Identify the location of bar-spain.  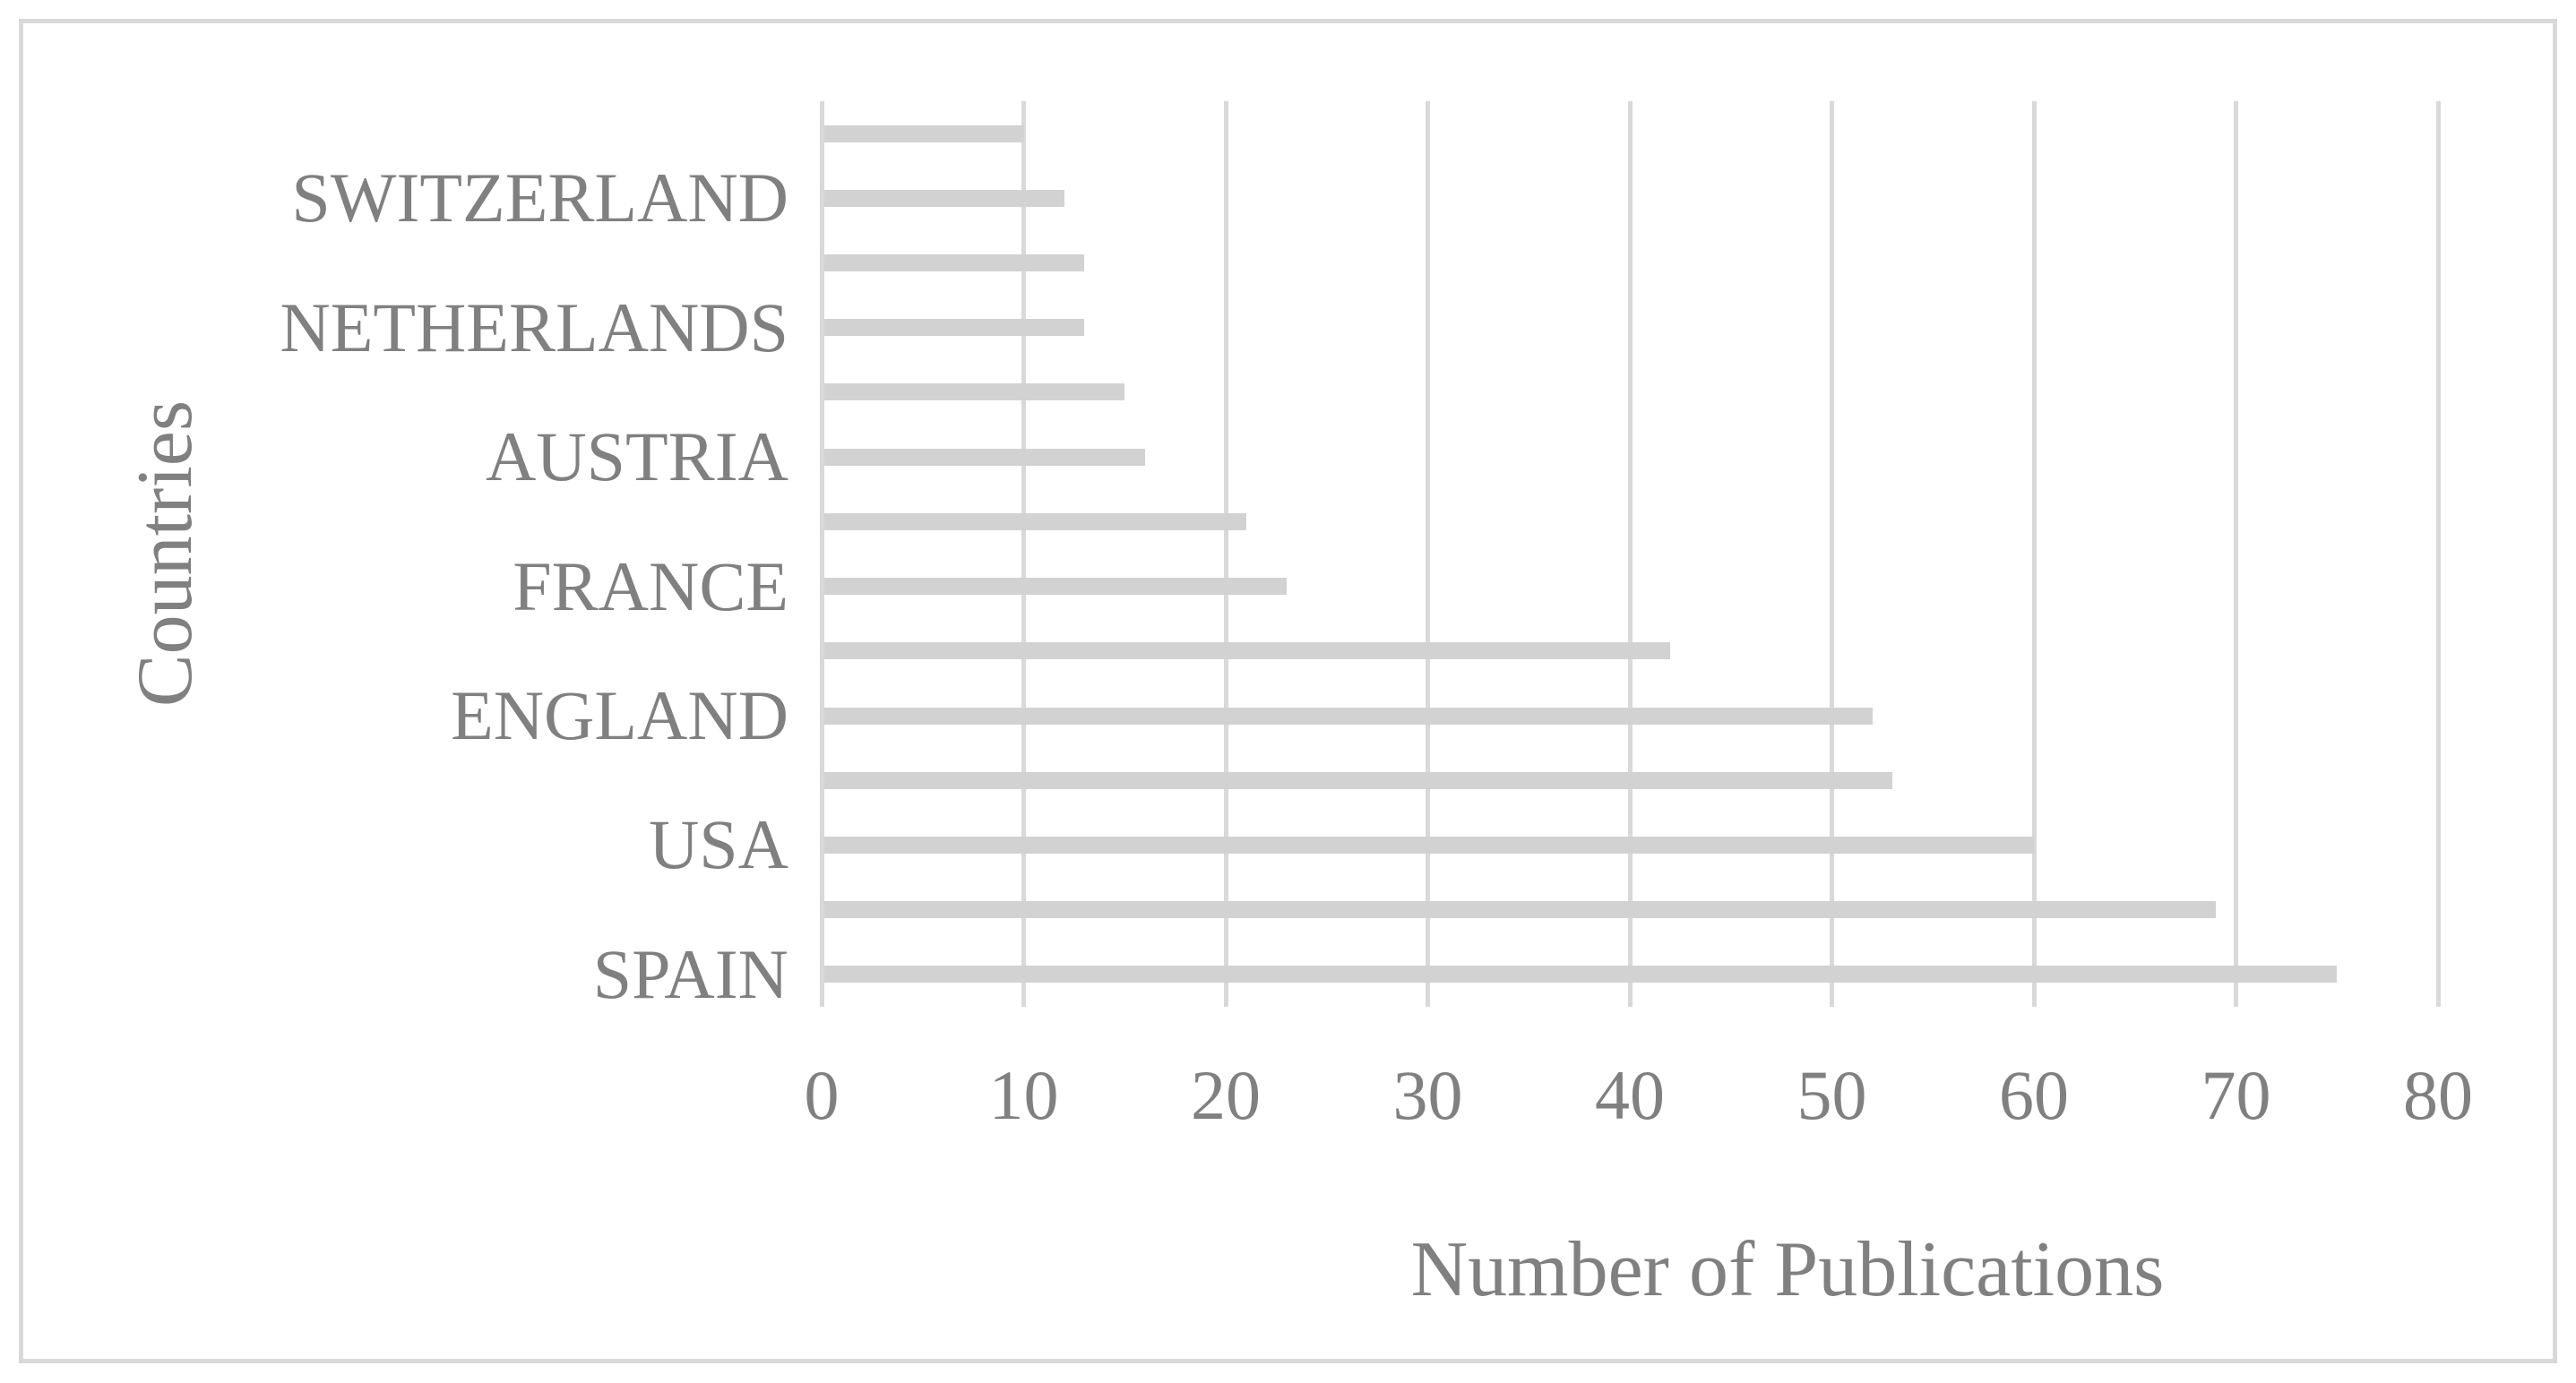
(1581, 975).